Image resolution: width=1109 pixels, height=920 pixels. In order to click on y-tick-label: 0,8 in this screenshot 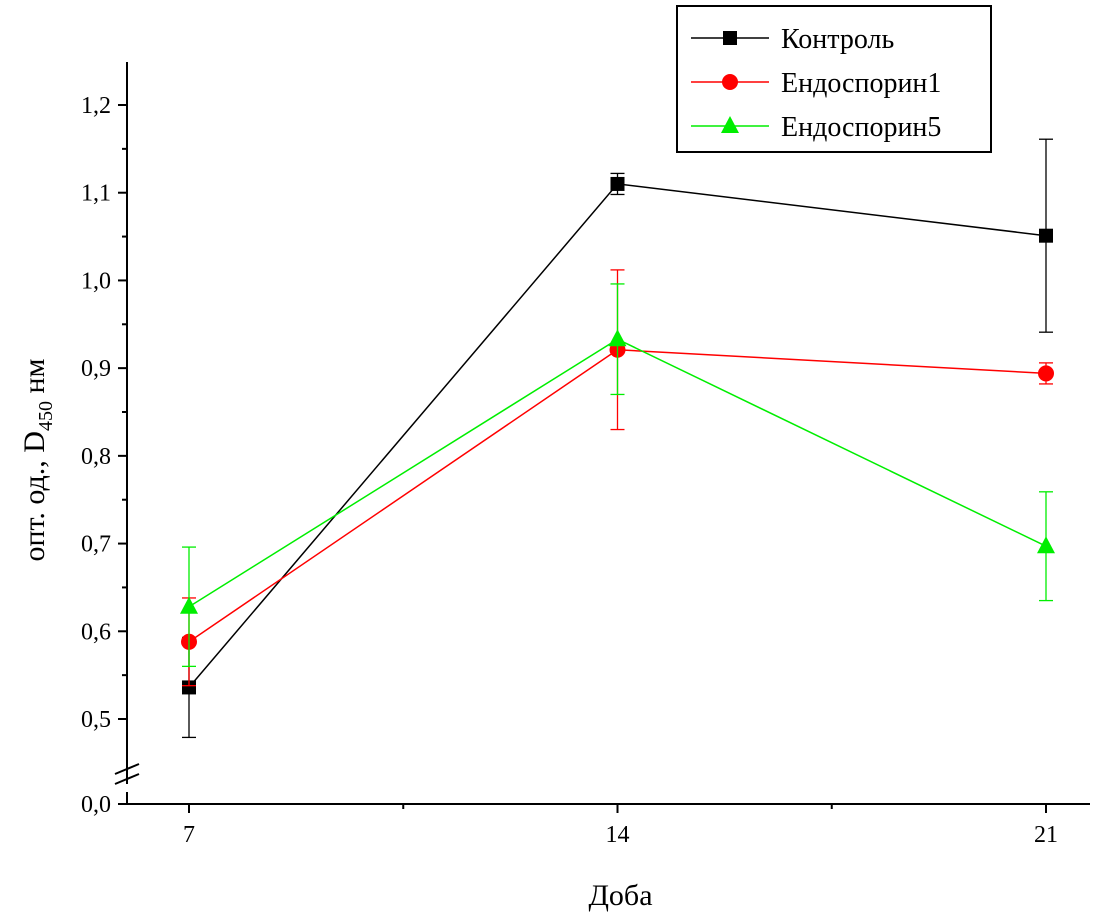, I will do `click(96, 457)`.